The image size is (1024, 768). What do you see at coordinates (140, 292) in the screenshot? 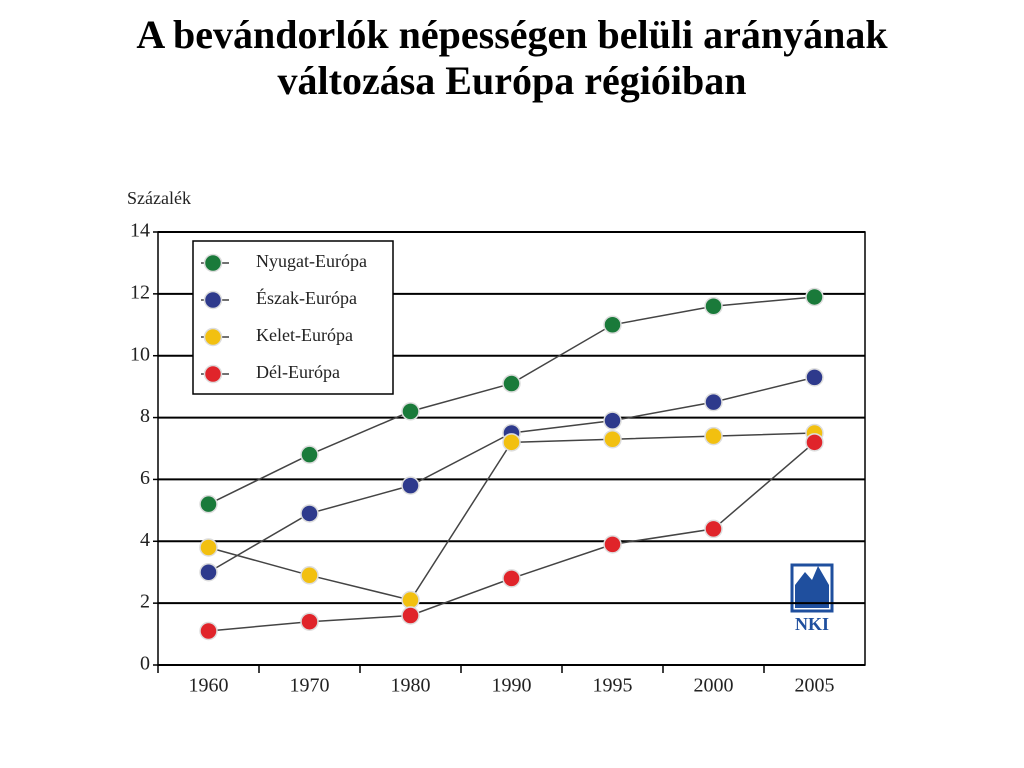
I see `y-tick-label: 12` at bounding box center [140, 292].